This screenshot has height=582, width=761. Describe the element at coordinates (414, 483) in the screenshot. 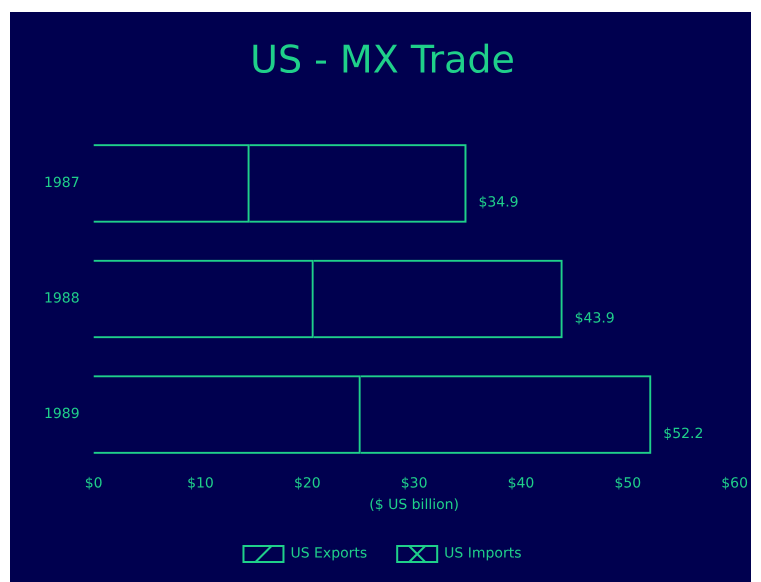

I see `x-tick-label: $30` at that location.